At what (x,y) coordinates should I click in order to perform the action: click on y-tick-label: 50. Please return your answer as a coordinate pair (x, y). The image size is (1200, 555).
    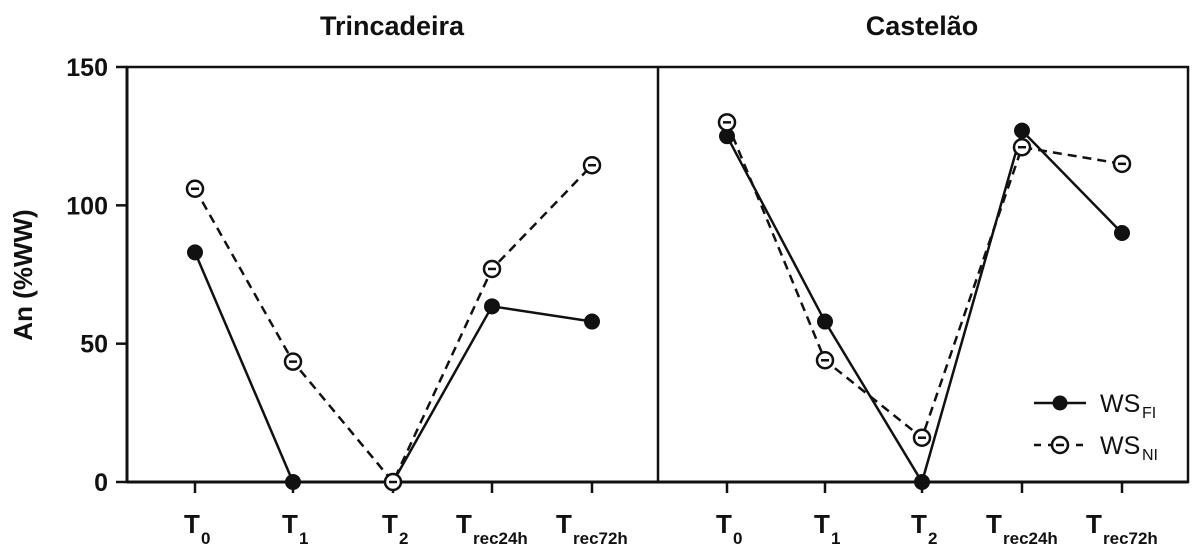
    Looking at the image, I should click on (94, 345).